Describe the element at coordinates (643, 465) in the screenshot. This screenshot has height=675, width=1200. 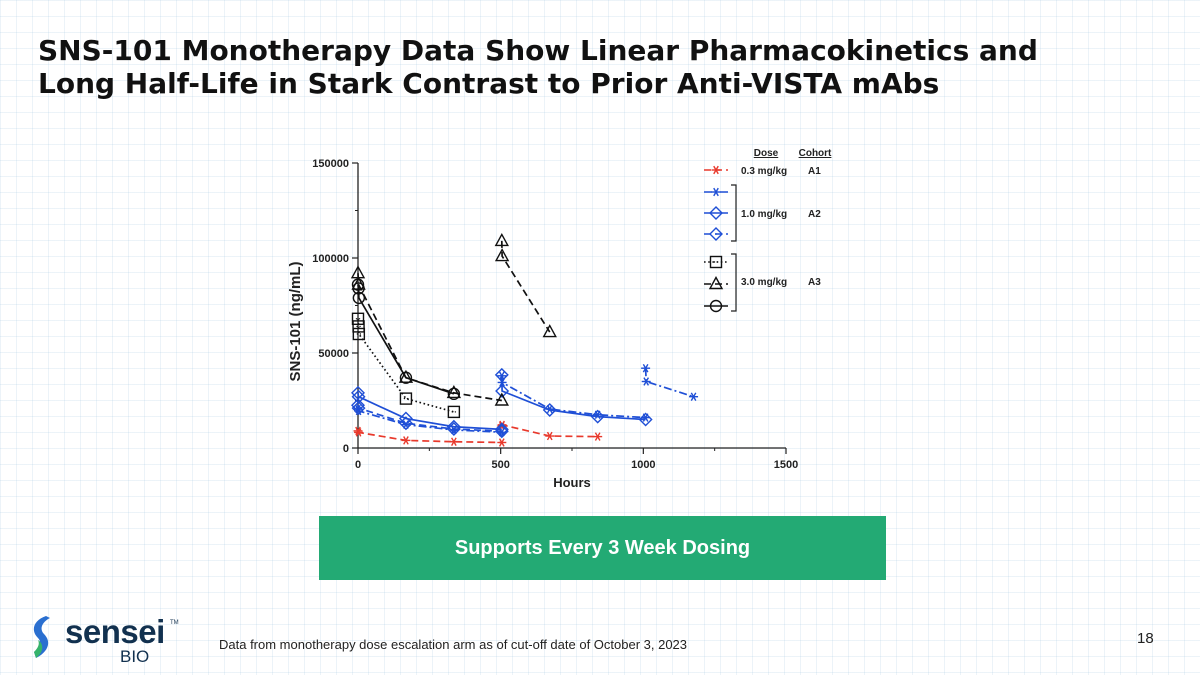
I see `x-tick-label: 1000` at that location.